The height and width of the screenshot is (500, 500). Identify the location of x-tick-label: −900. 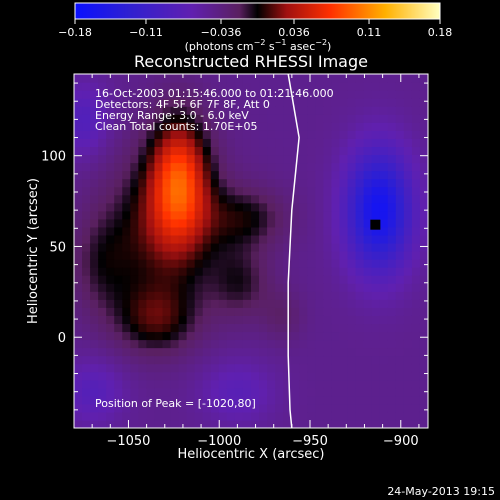
(401, 441).